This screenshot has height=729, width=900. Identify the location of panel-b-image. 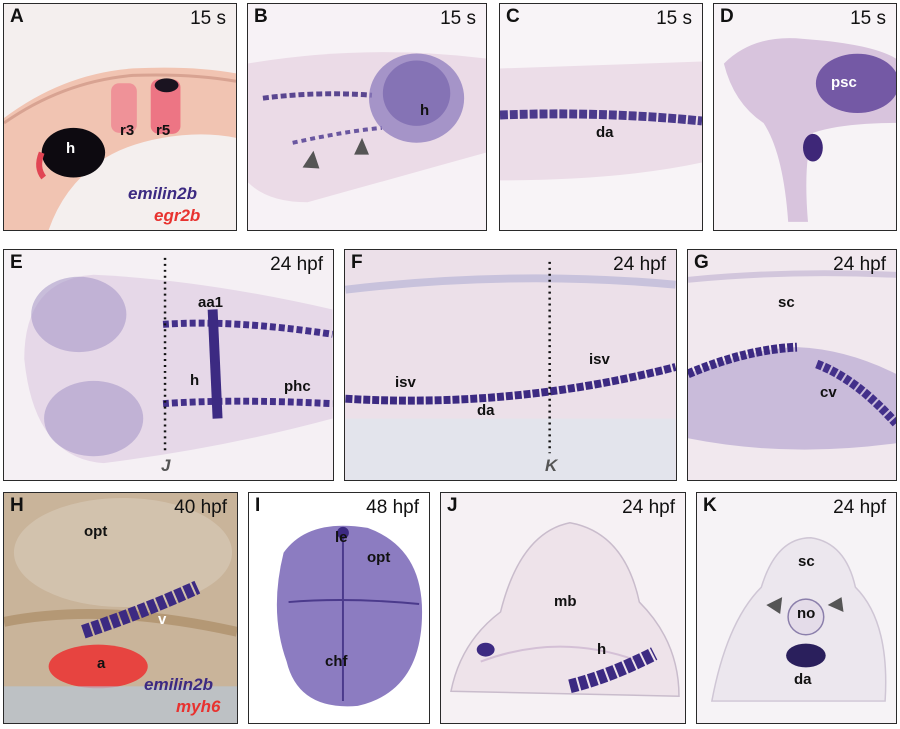
(367, 127).